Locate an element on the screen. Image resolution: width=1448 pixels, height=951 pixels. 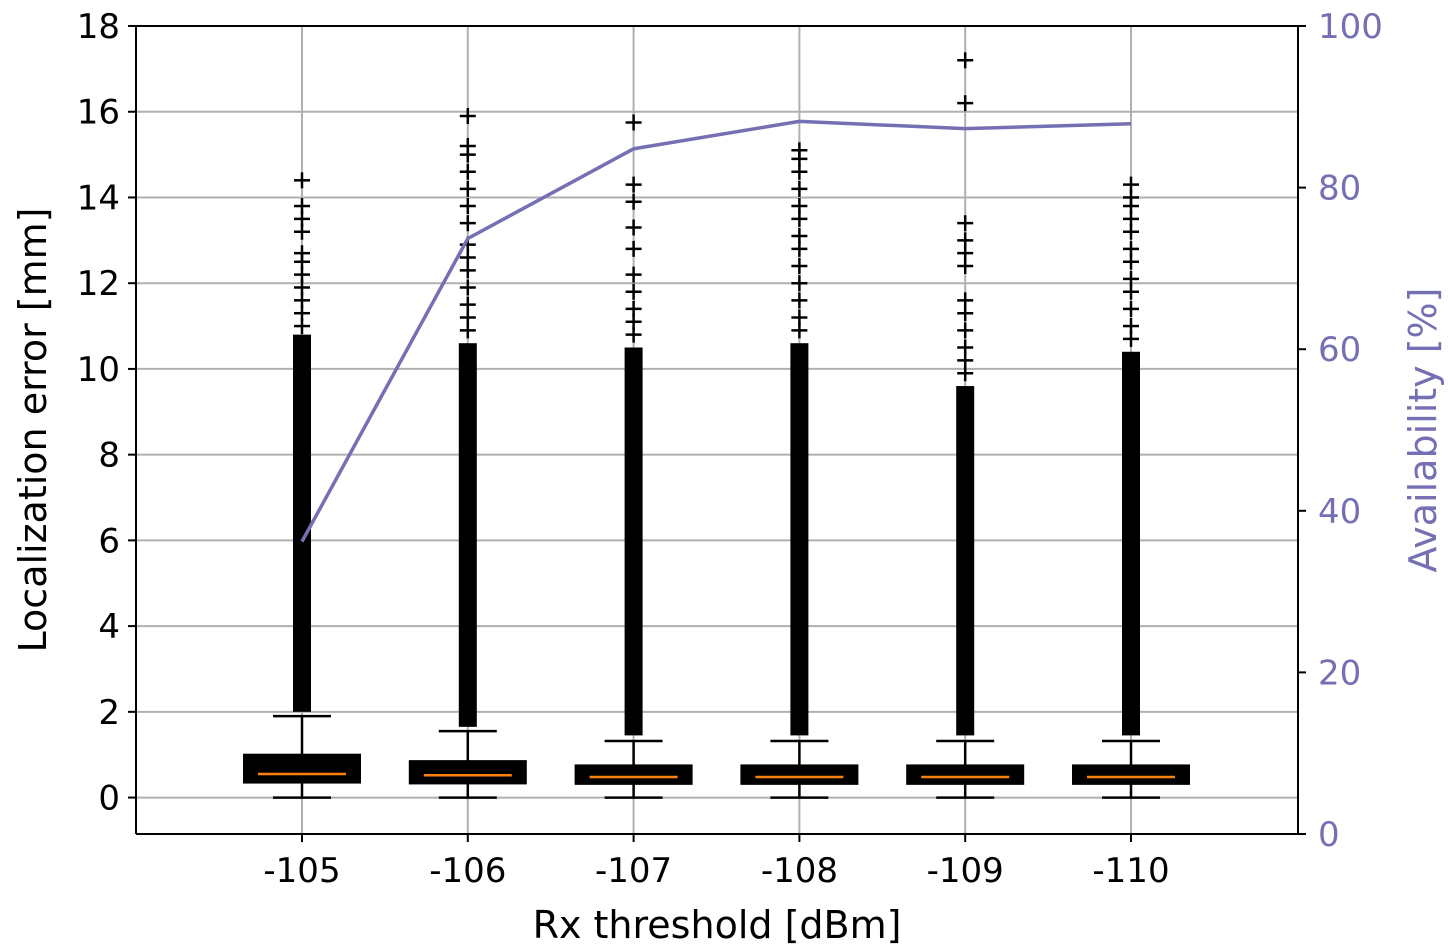
y-right-tick-label: 80 is located at coordinates (1339, 189).